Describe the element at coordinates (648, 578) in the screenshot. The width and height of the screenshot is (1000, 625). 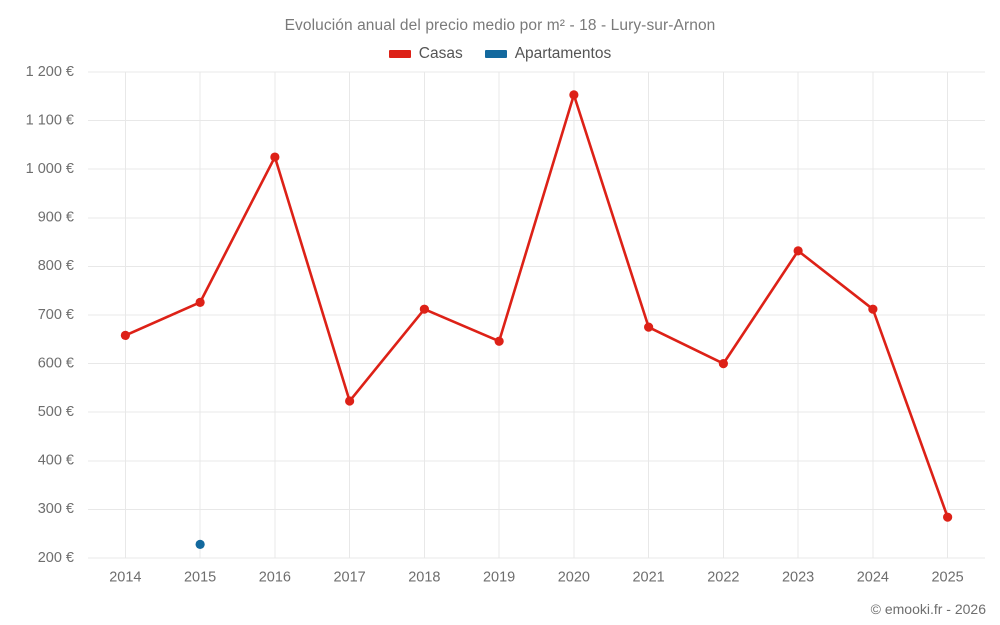
I see `x-axis-tick-label: 2021` at that location.